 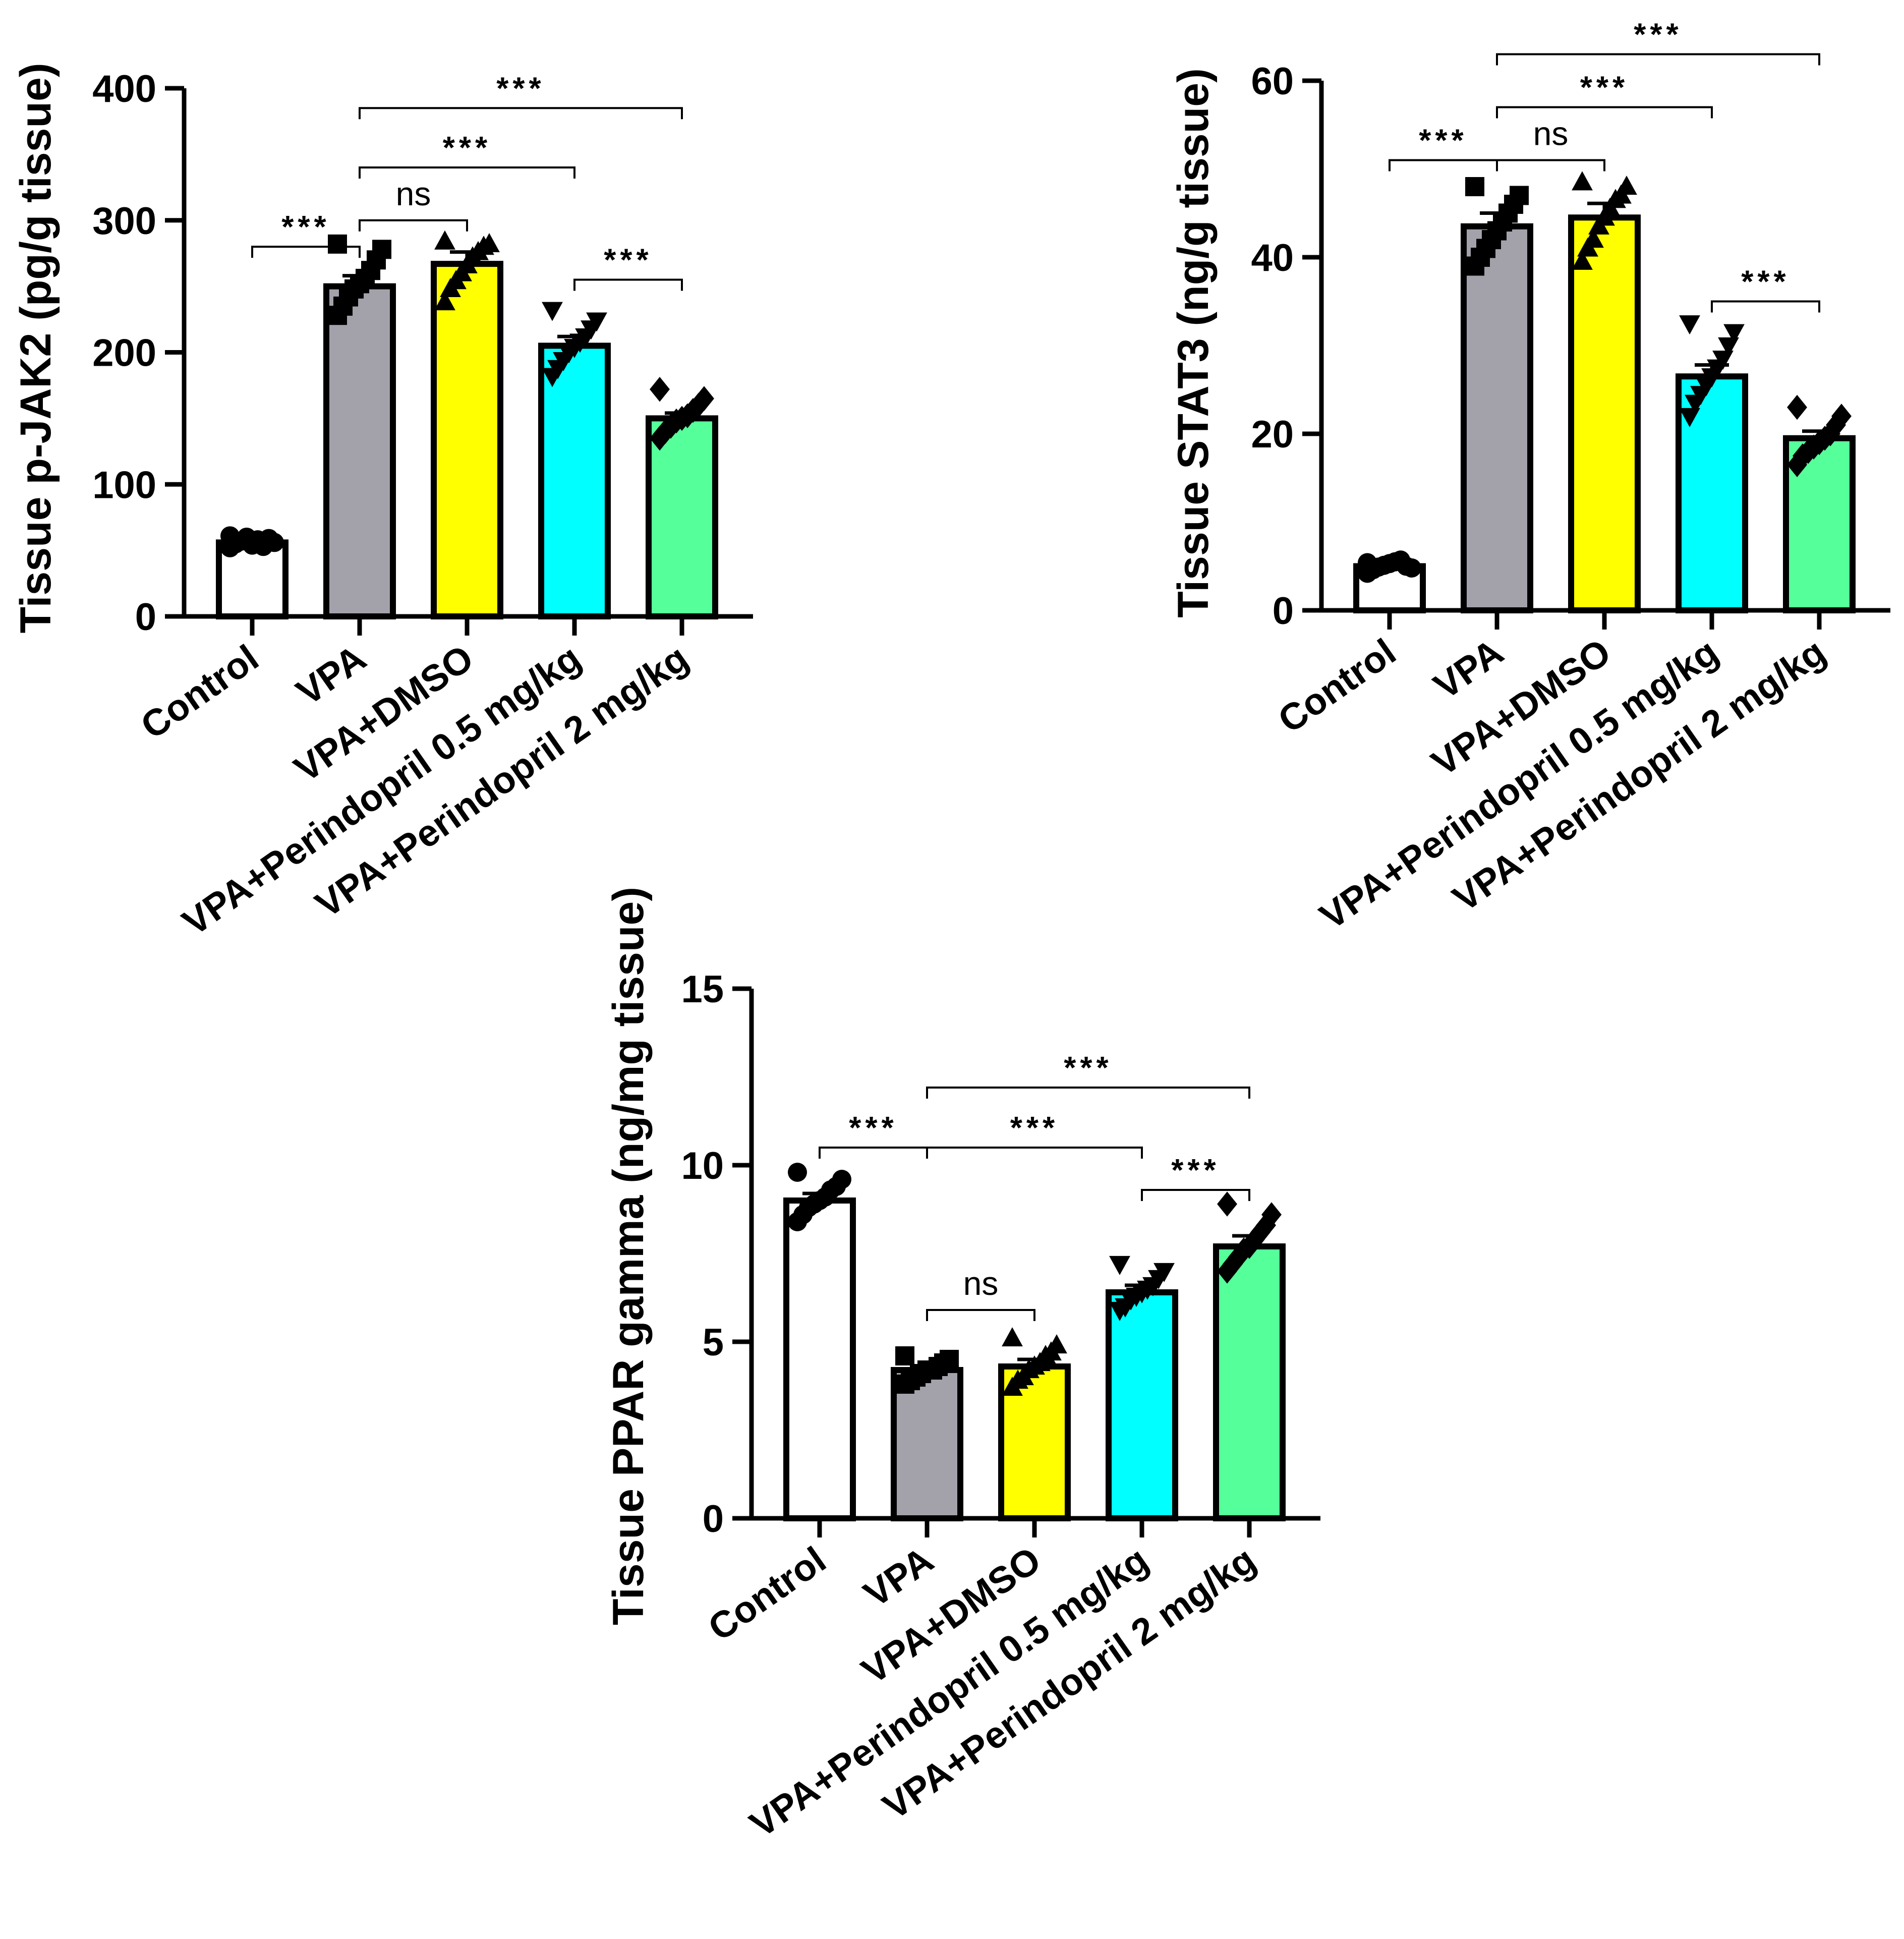 I want to click on y-tick-label: 15, so click(x=702, y=989).